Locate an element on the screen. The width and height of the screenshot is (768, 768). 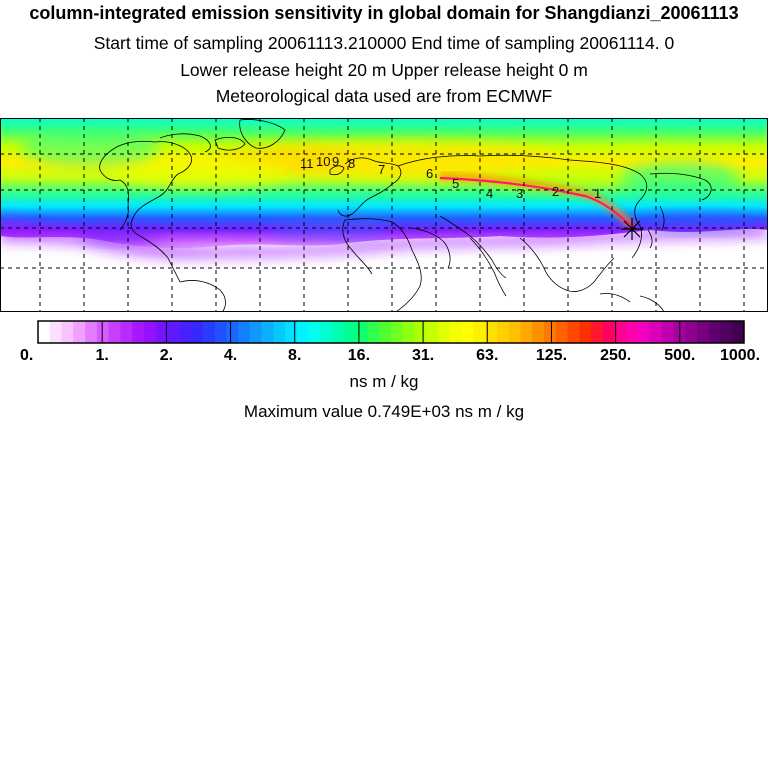
colorbar-tick-labels: 0. 1. 2. 4. 8. 16. 31. 63. 125. 250. 500. 1000. is located at coordinates (390, 342).